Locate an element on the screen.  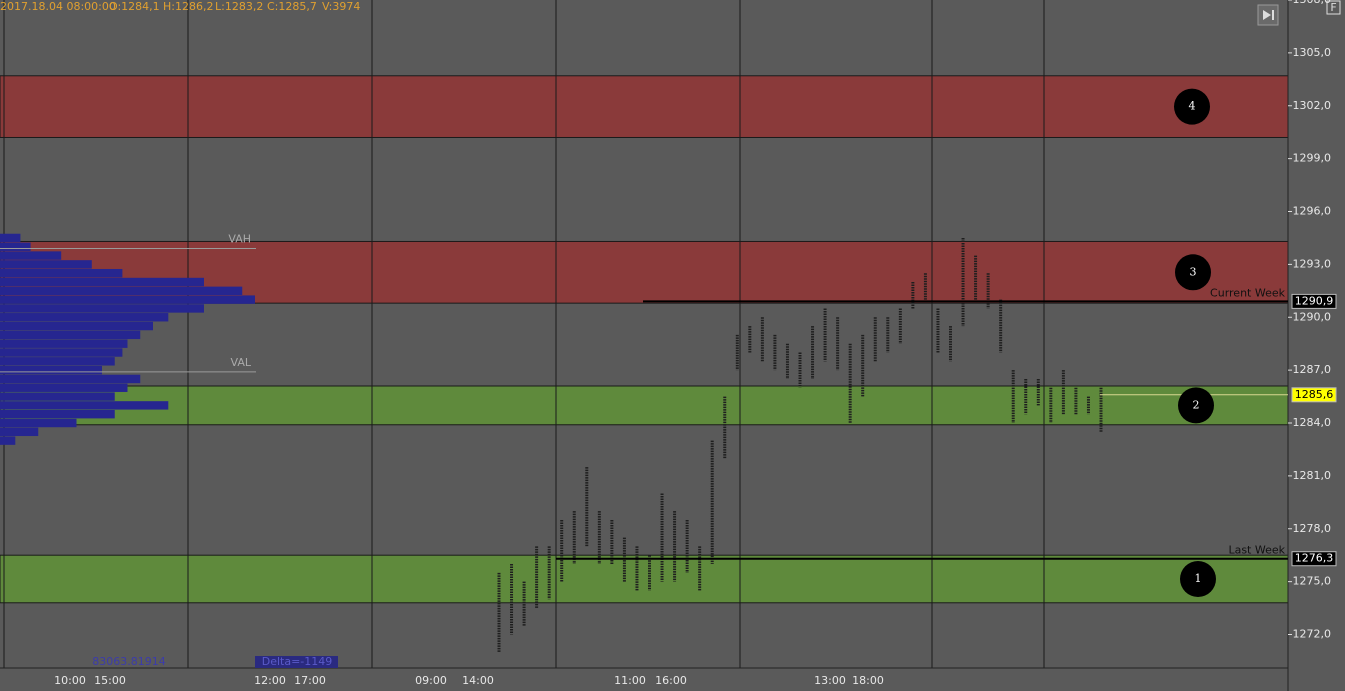
y-tick-label: 1284,0 is located at coordinates (1312, 422).